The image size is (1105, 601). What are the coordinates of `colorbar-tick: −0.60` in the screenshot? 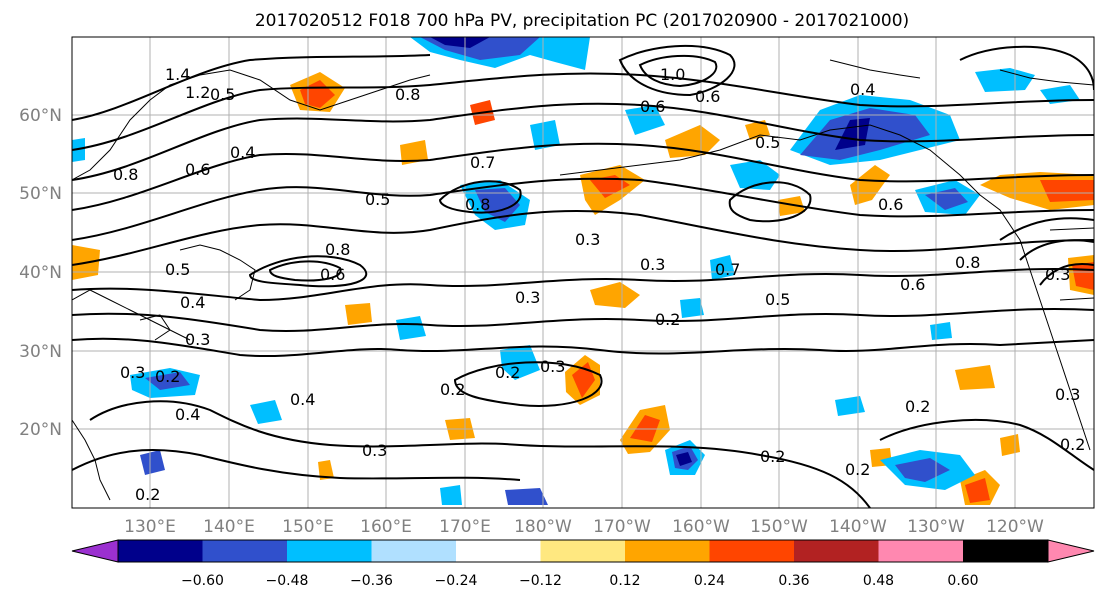 It's located at (202, 581).